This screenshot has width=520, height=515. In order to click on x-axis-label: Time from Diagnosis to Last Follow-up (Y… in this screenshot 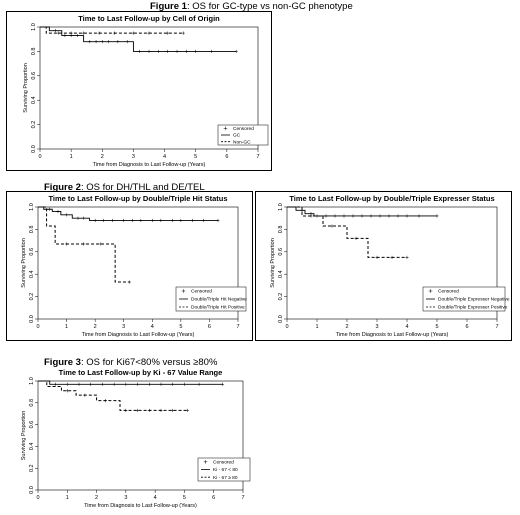, I will do `click(138, 335)`.